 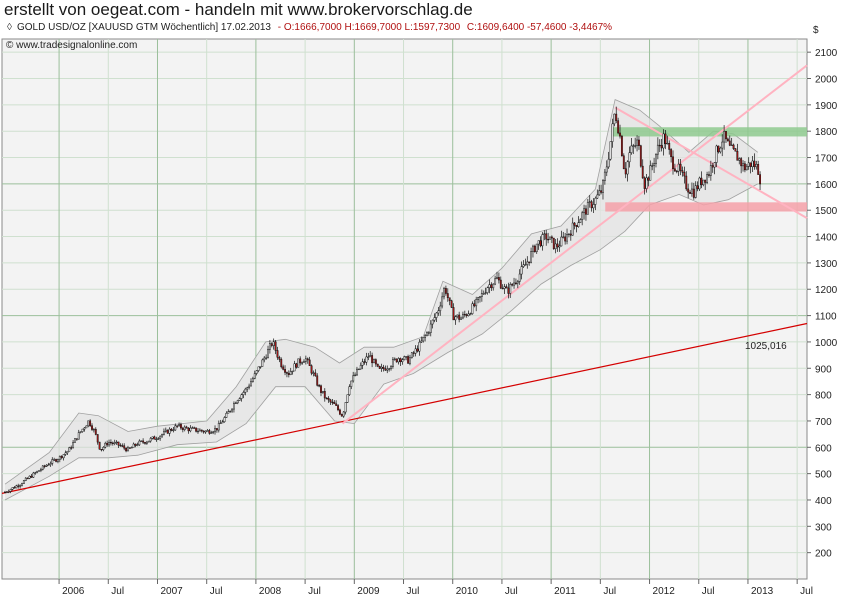 What do you see at coordinates (823, 448) in the screenshot?
I see `y-tick-label: 600` at bounding box center [823, 448].